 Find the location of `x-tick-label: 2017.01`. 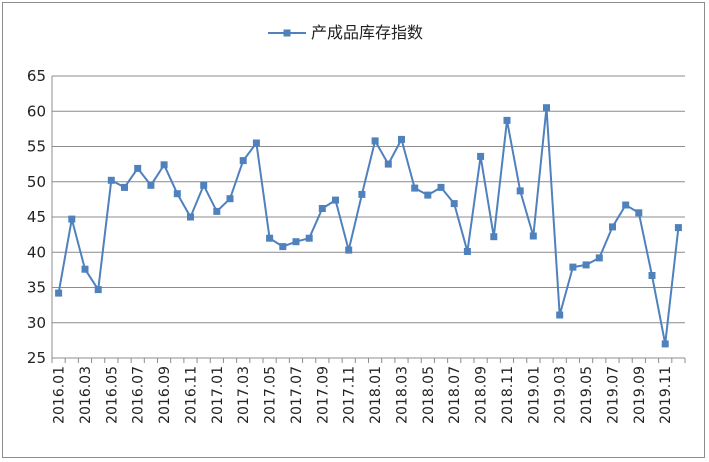

x-tick-label: 2017.01 is located at coordinates (218, 395).